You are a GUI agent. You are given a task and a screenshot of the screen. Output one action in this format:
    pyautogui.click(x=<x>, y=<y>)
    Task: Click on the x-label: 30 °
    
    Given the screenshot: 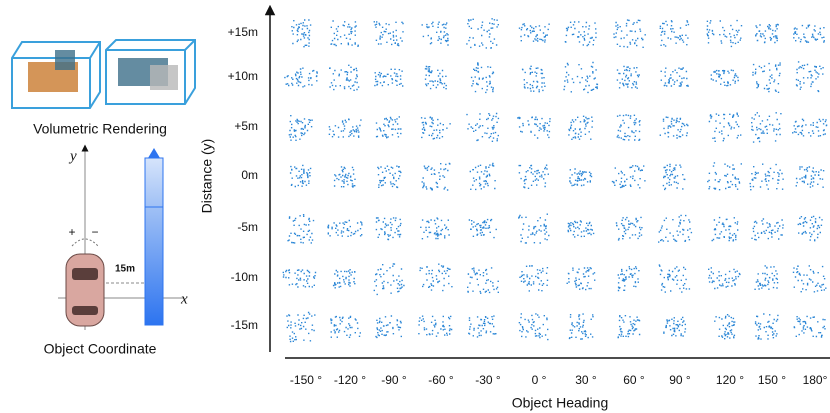 What is the action you would take?
    pyautogui.click(x=586, y=380)
    